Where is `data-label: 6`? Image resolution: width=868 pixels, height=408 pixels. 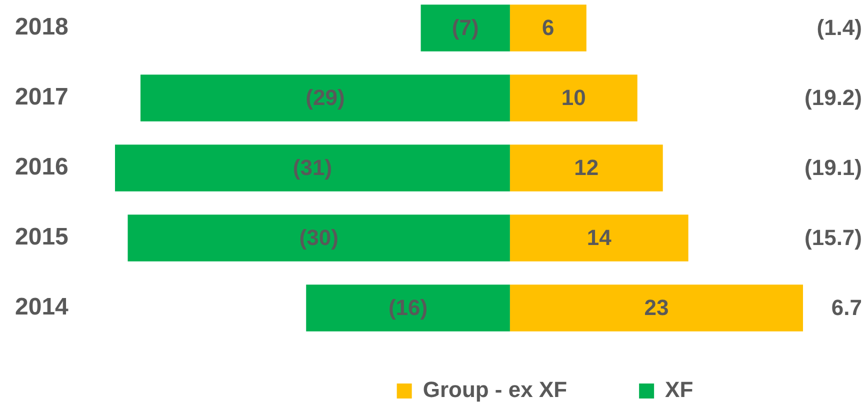 data-label: 6 is located at coordinates (548, 27).